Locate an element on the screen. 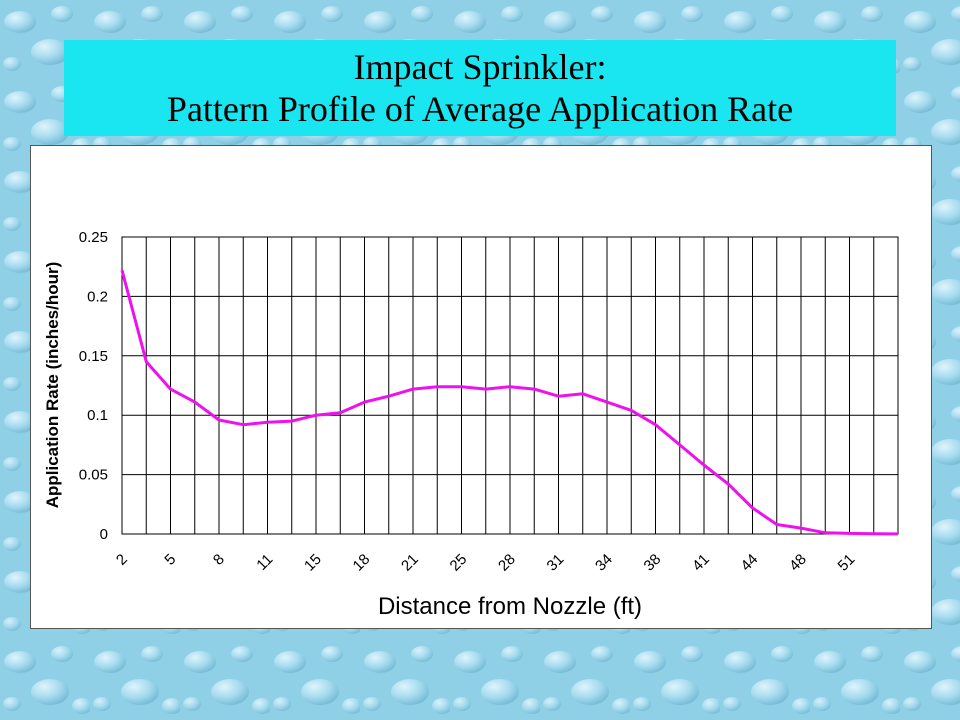  x-tick-label: 5 is located at coordinates (170, 560).